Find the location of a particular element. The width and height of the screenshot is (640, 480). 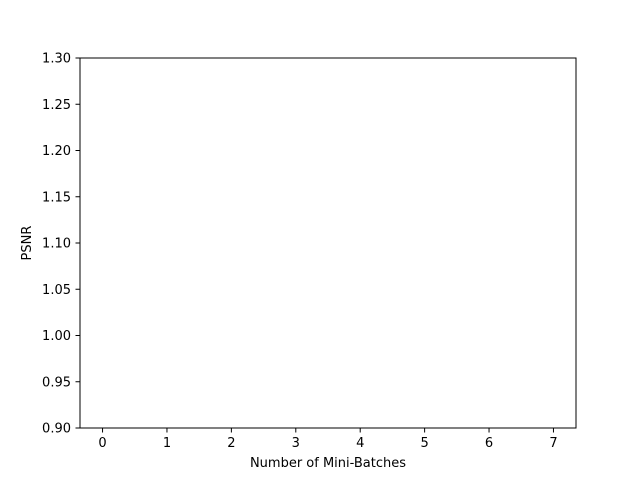

y-tick-label: 1.30 is located at coordinates (56, 59).